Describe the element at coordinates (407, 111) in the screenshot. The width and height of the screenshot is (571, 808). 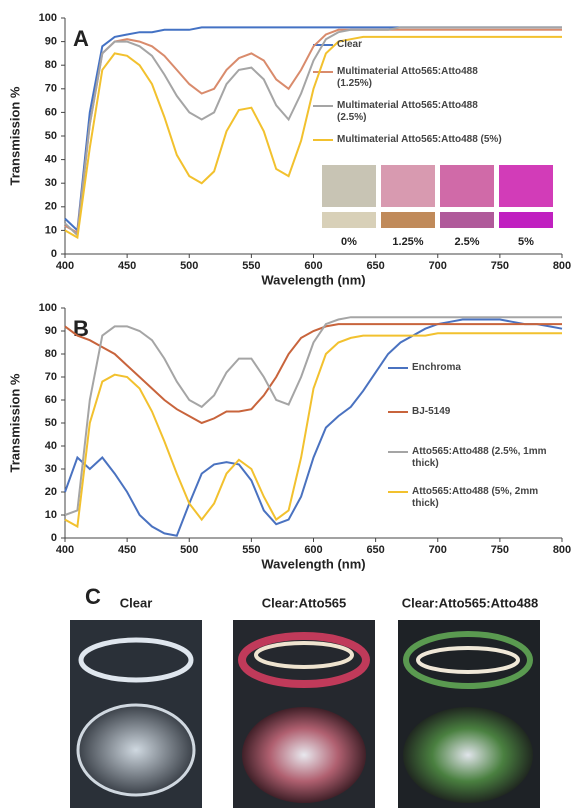
I see `legend-label: Multimaterial Atto565:Atto488 (2.5%)` at that location.